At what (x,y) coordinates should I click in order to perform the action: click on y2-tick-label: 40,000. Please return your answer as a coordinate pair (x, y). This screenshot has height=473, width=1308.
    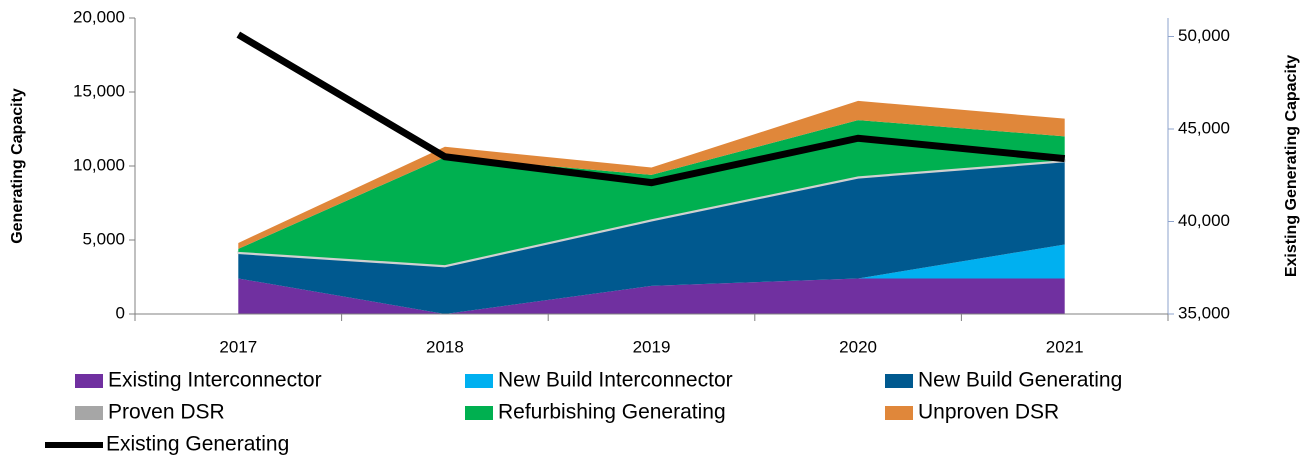
    Looking at the image, I should click on (1204, 220).